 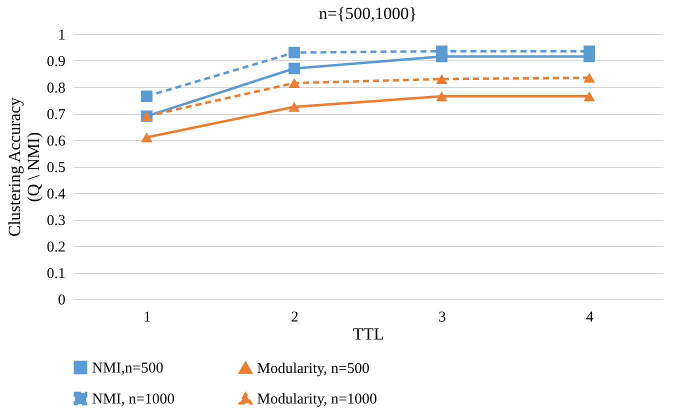 I want to click on legend-label: NMI, n=1000, so click(x=133, y=400).